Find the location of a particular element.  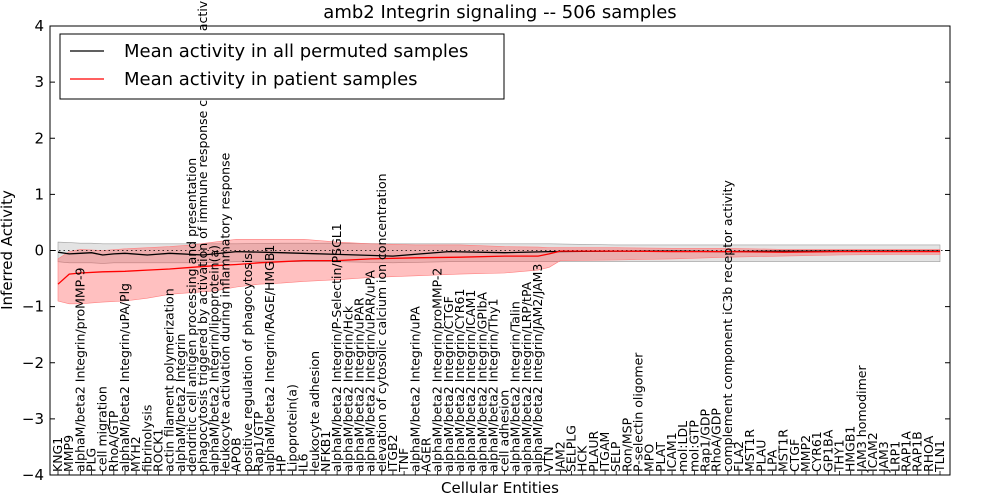

legend-box is located at coordinates (282, 66).